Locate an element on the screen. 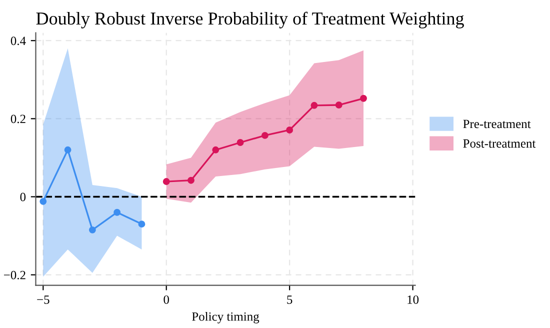 The width and height of the screenshot is (550, 328). y-tick-label: 0.2 is located at coordinates (18, 119).